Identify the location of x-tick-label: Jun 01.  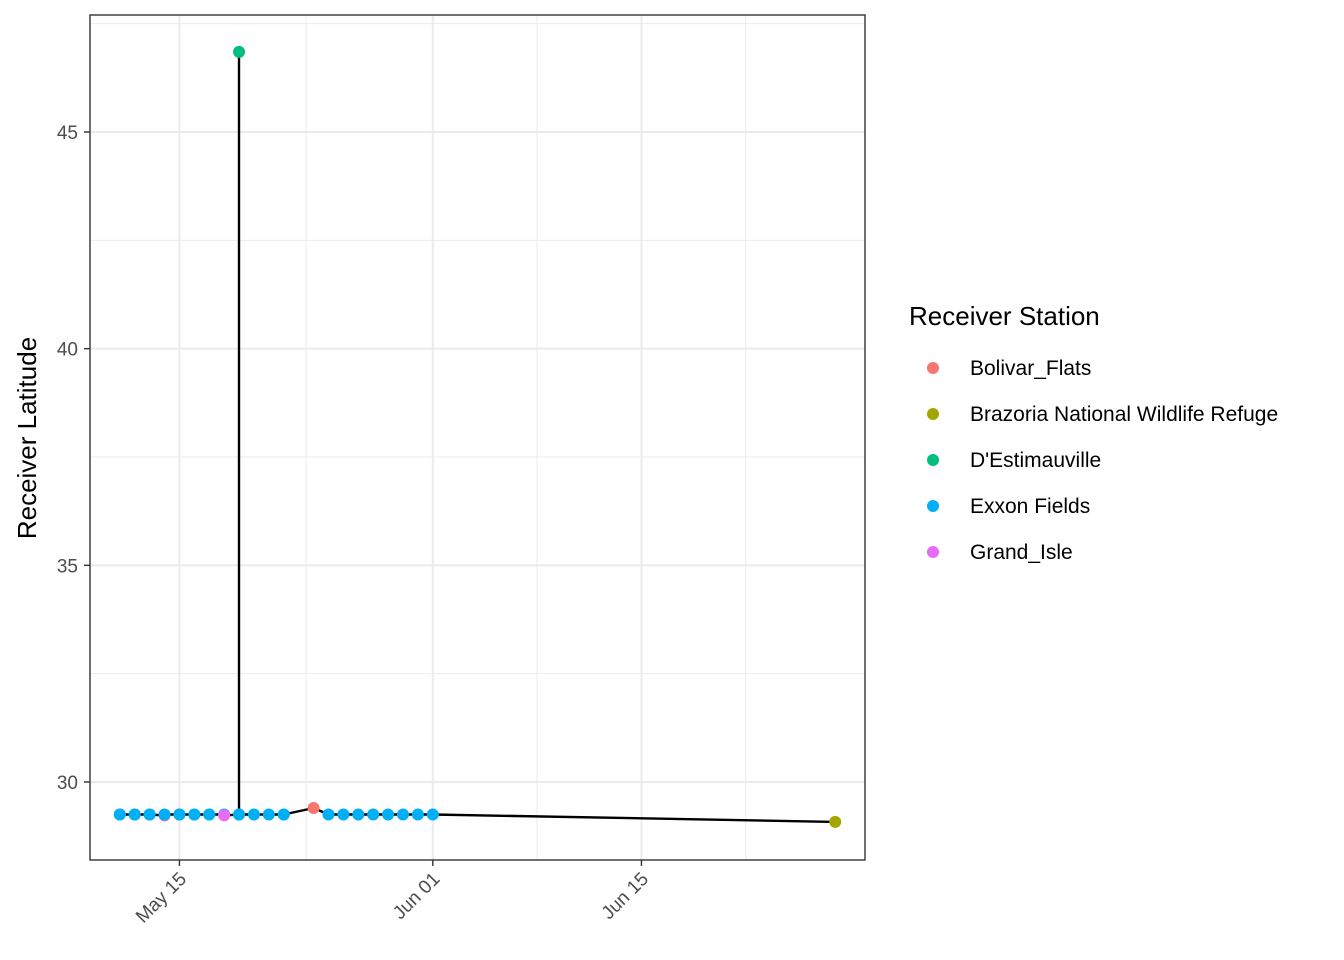
(416, 896).